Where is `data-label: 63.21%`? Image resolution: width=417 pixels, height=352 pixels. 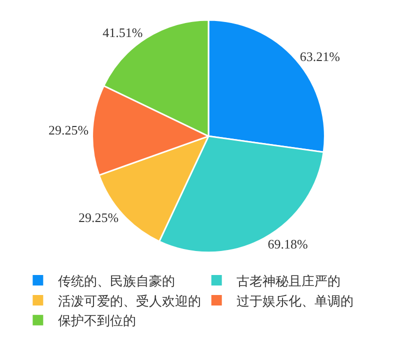 data-label: 63.21% is located at coordinates (320, 56).